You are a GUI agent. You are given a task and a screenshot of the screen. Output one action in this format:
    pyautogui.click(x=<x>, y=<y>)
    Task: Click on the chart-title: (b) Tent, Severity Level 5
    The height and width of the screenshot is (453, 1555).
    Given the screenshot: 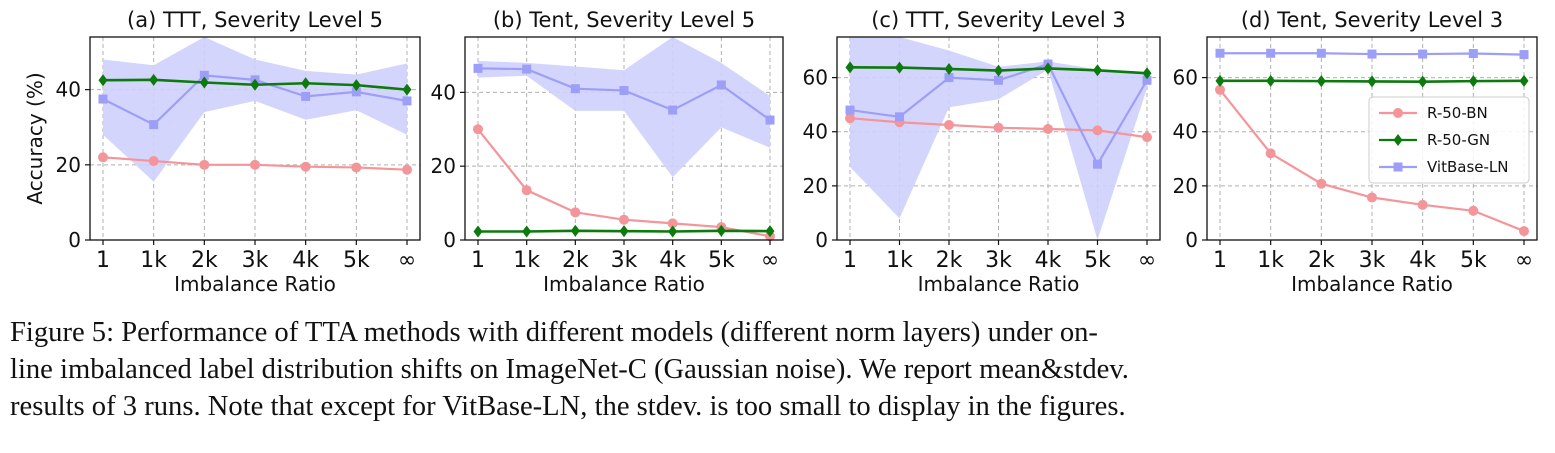 What is the action you would take?
    pyautogui.click(x=624, y=20)
    